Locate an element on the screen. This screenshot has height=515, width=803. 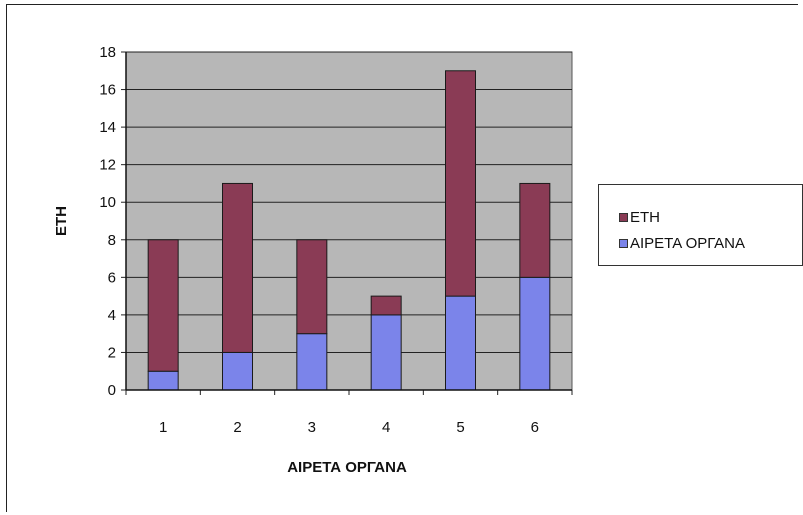
y-tick-label: 0 is located at coordinates (112, 390).